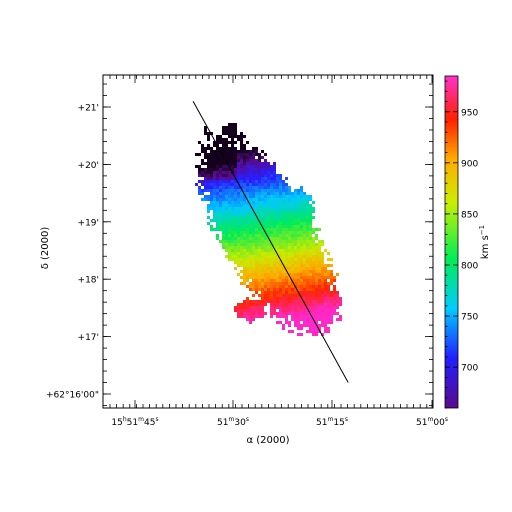  What do you see at coordinates (469, 266) in the screenshot?
I see `colorbar-tick-label: 800` at bounding box center [469, 266].